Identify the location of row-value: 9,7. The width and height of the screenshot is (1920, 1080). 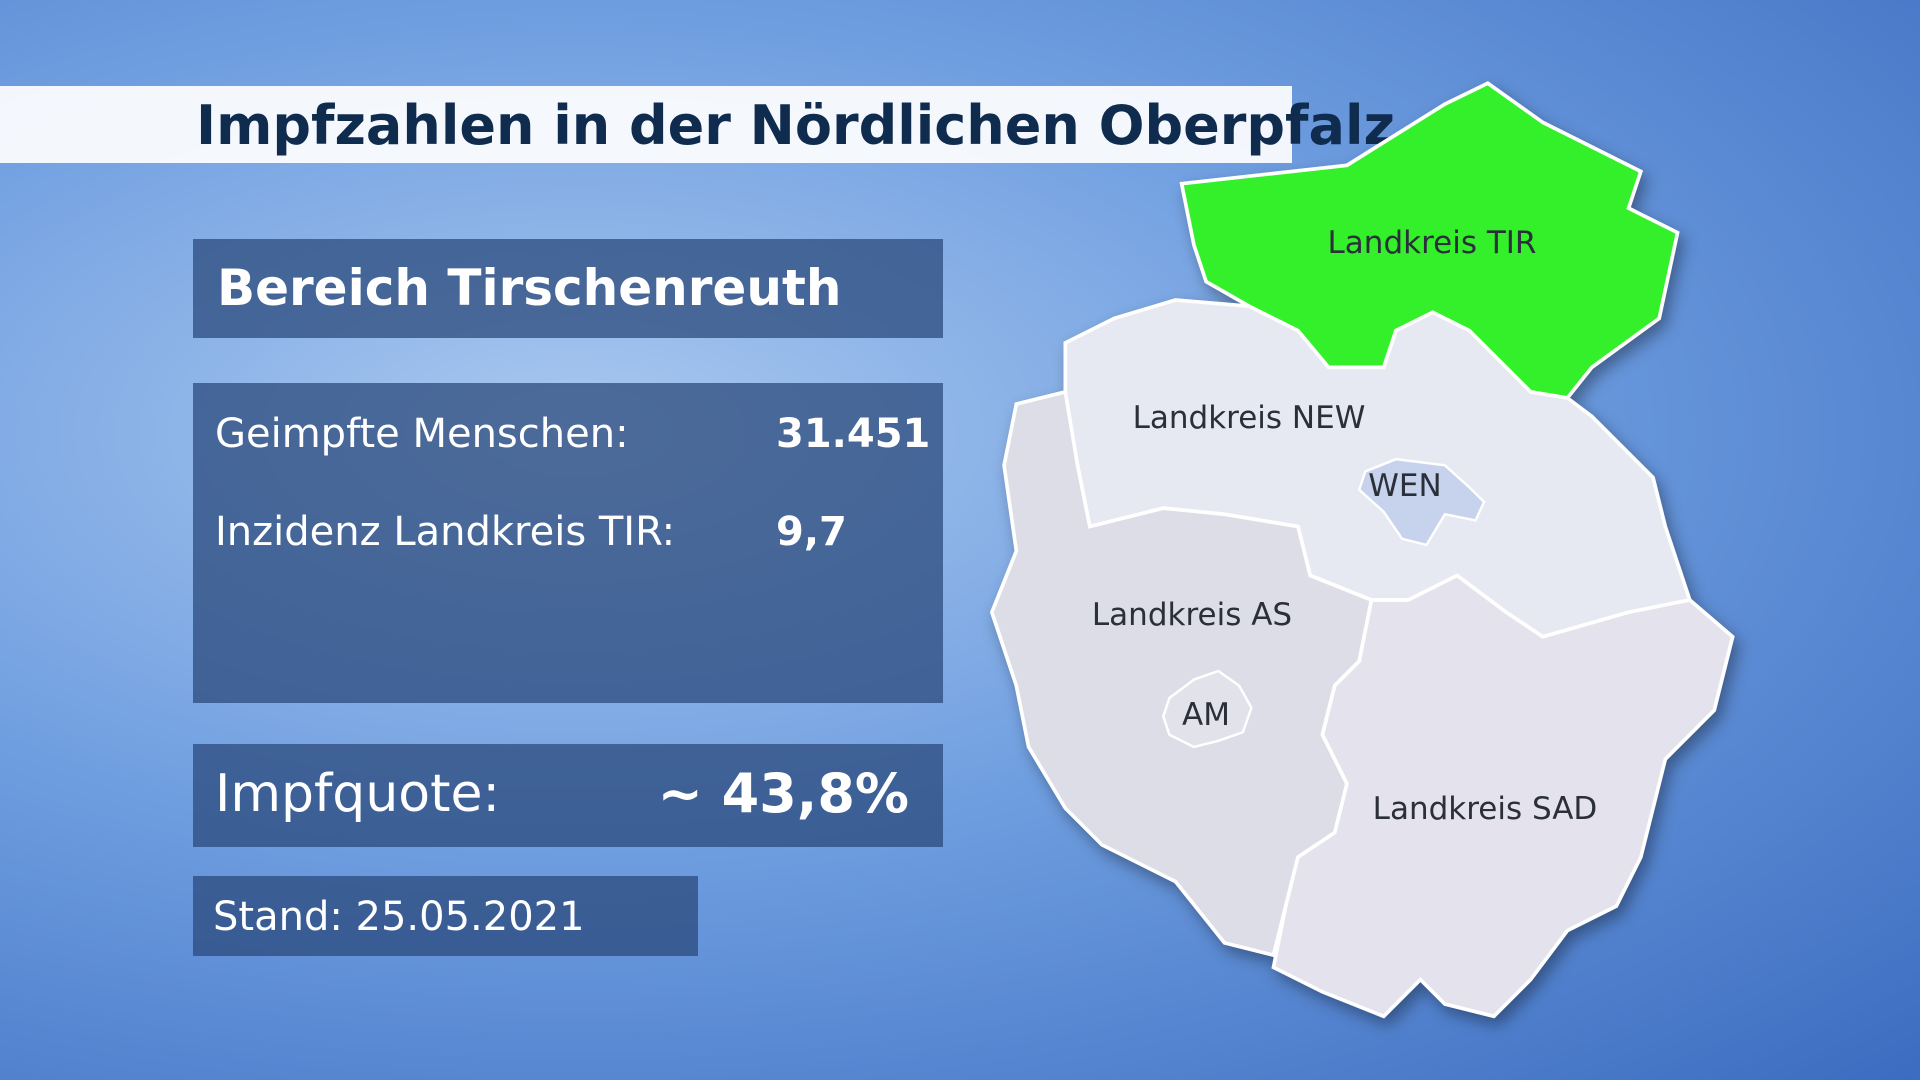
(811, 532).